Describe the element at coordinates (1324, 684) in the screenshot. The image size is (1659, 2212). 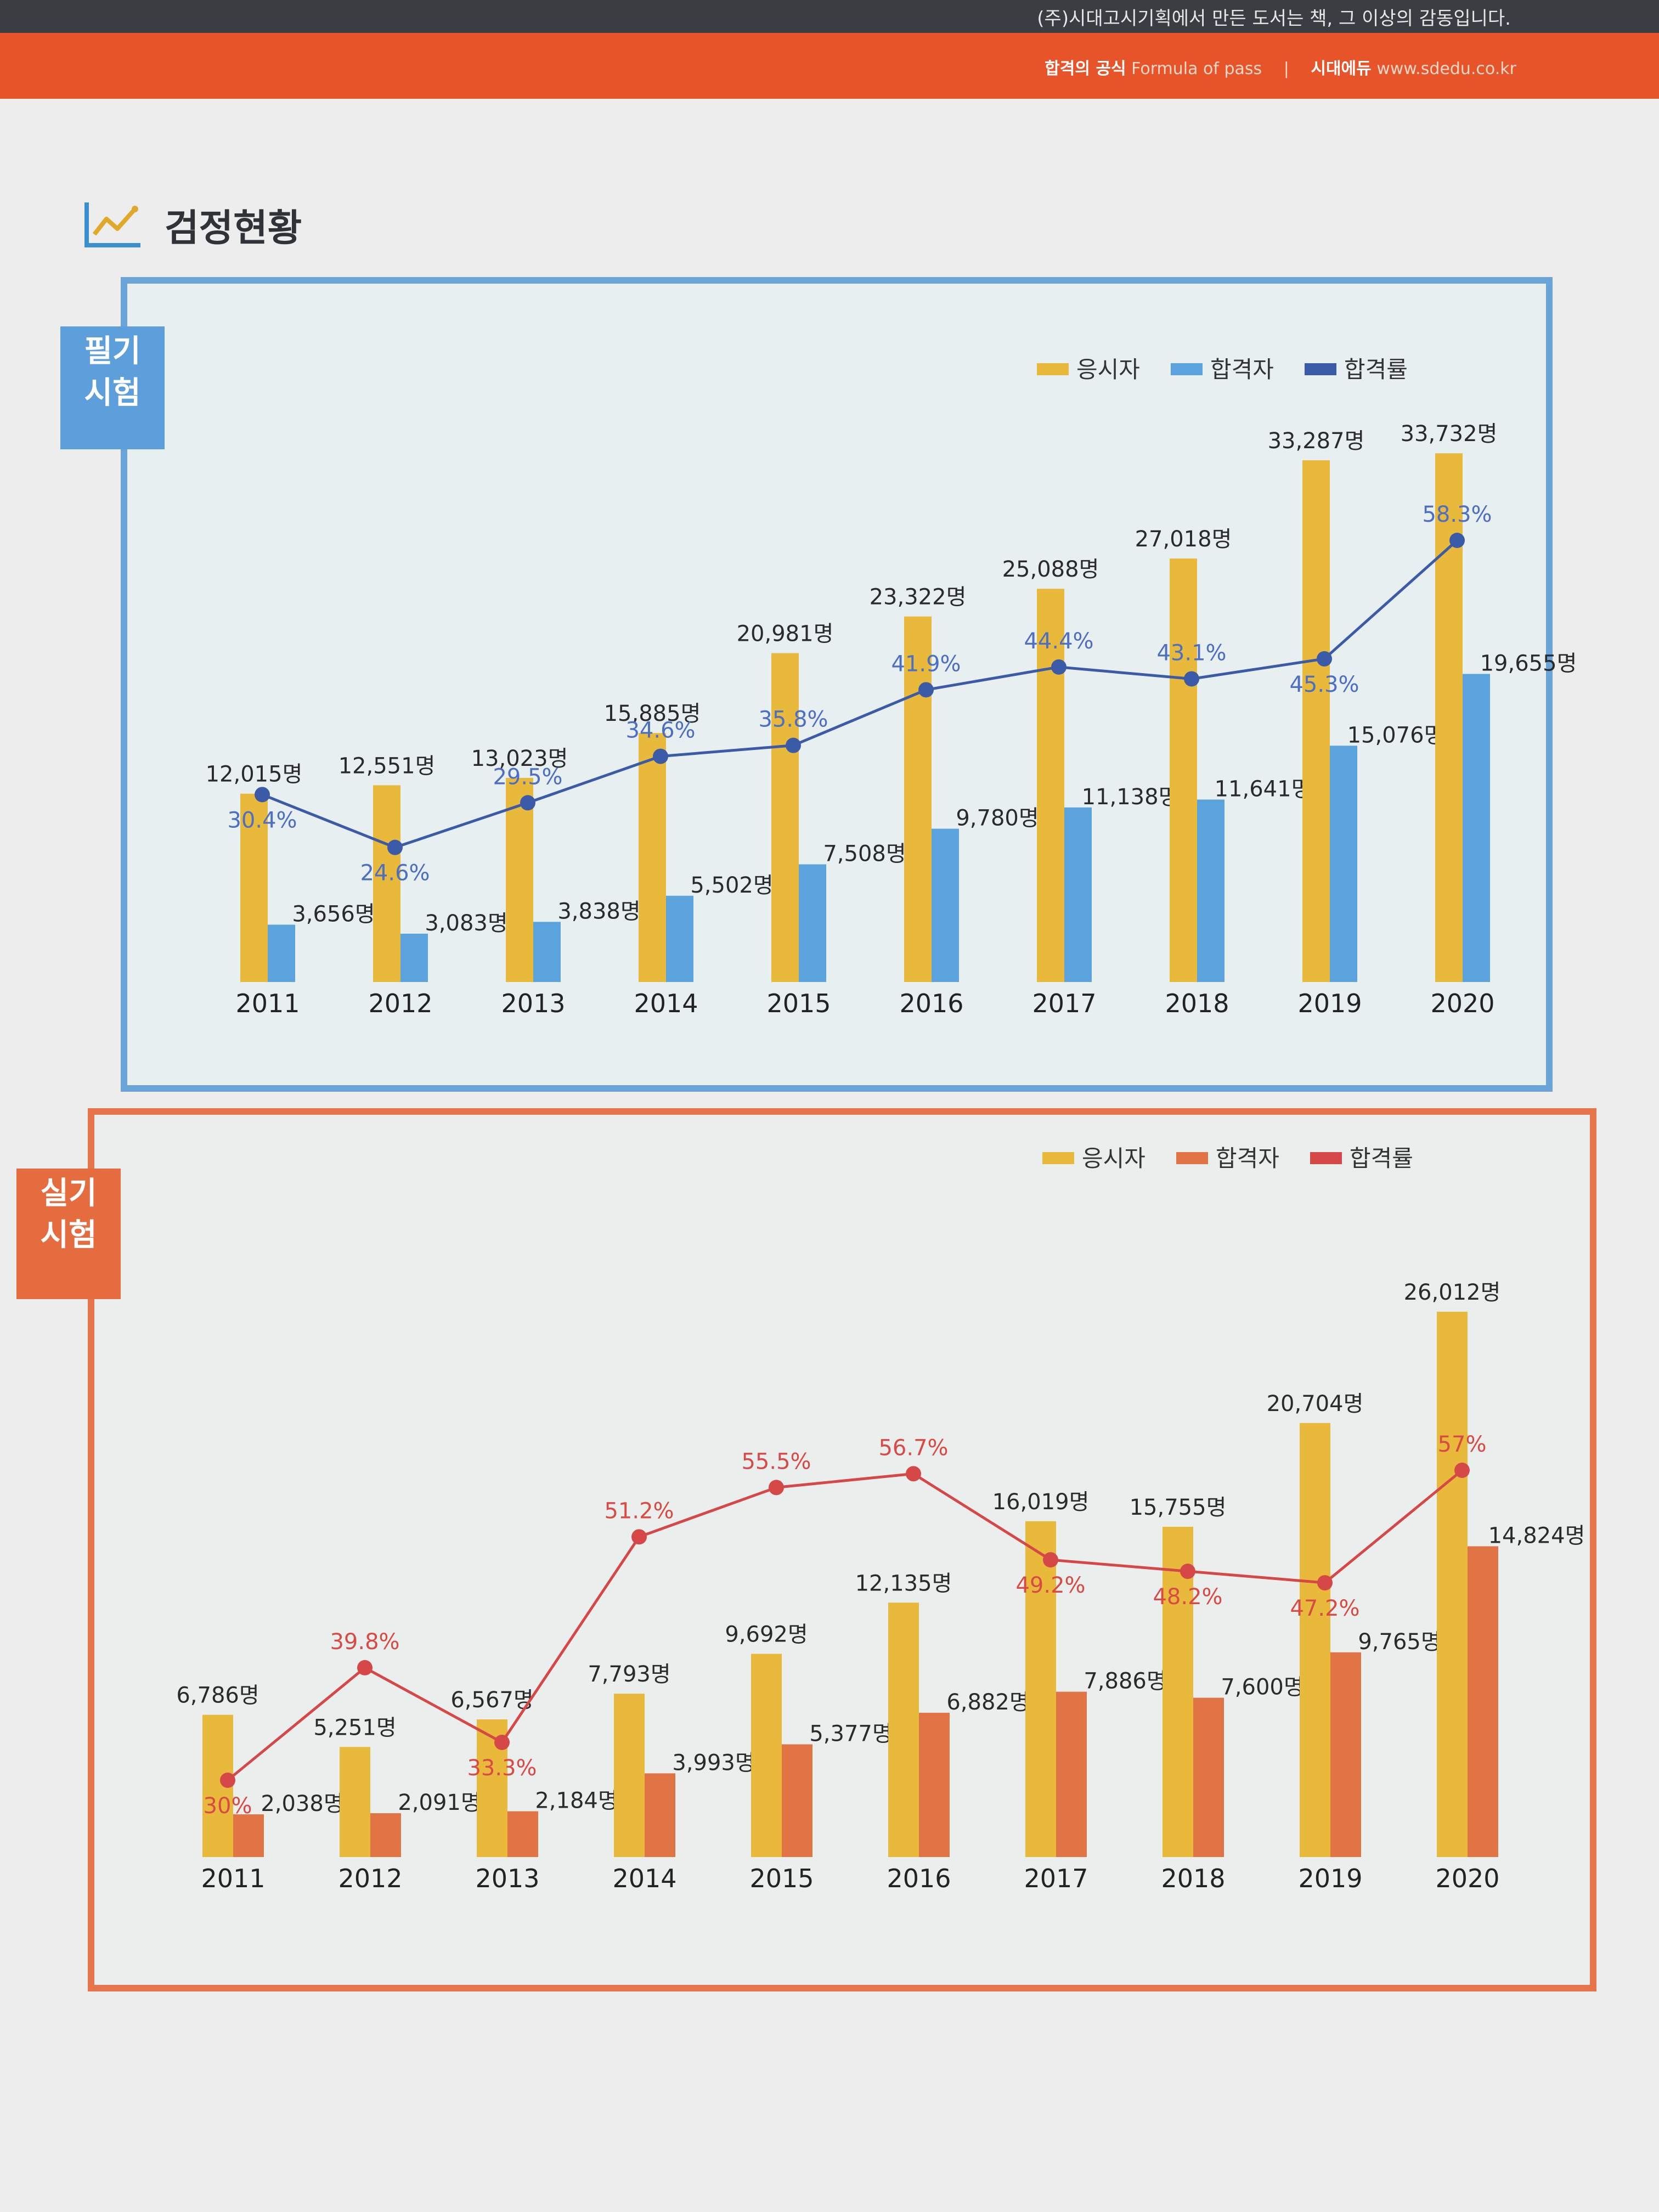
I see `rate-label-2019: 45.3%` at that location.